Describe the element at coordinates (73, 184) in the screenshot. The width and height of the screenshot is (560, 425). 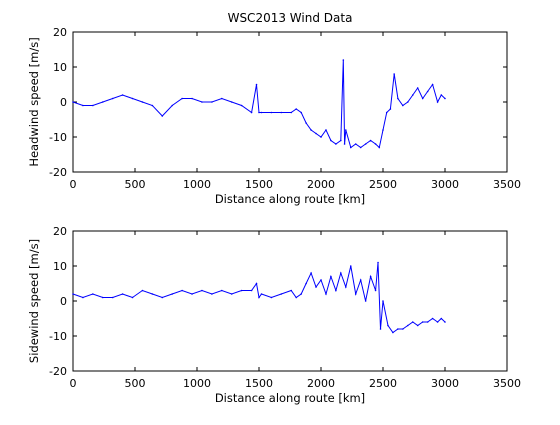
I see `headwind-xtick-label: 0` at that location.